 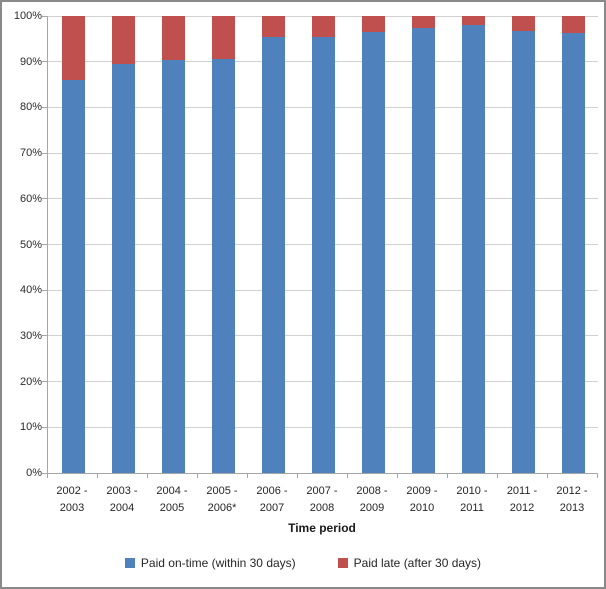 What do you see at coordinates (72, 499) in the screenshot?
I see `x-axis-label-2002 - 2003: 2002 - 2003` at bounding box center [72, 499].